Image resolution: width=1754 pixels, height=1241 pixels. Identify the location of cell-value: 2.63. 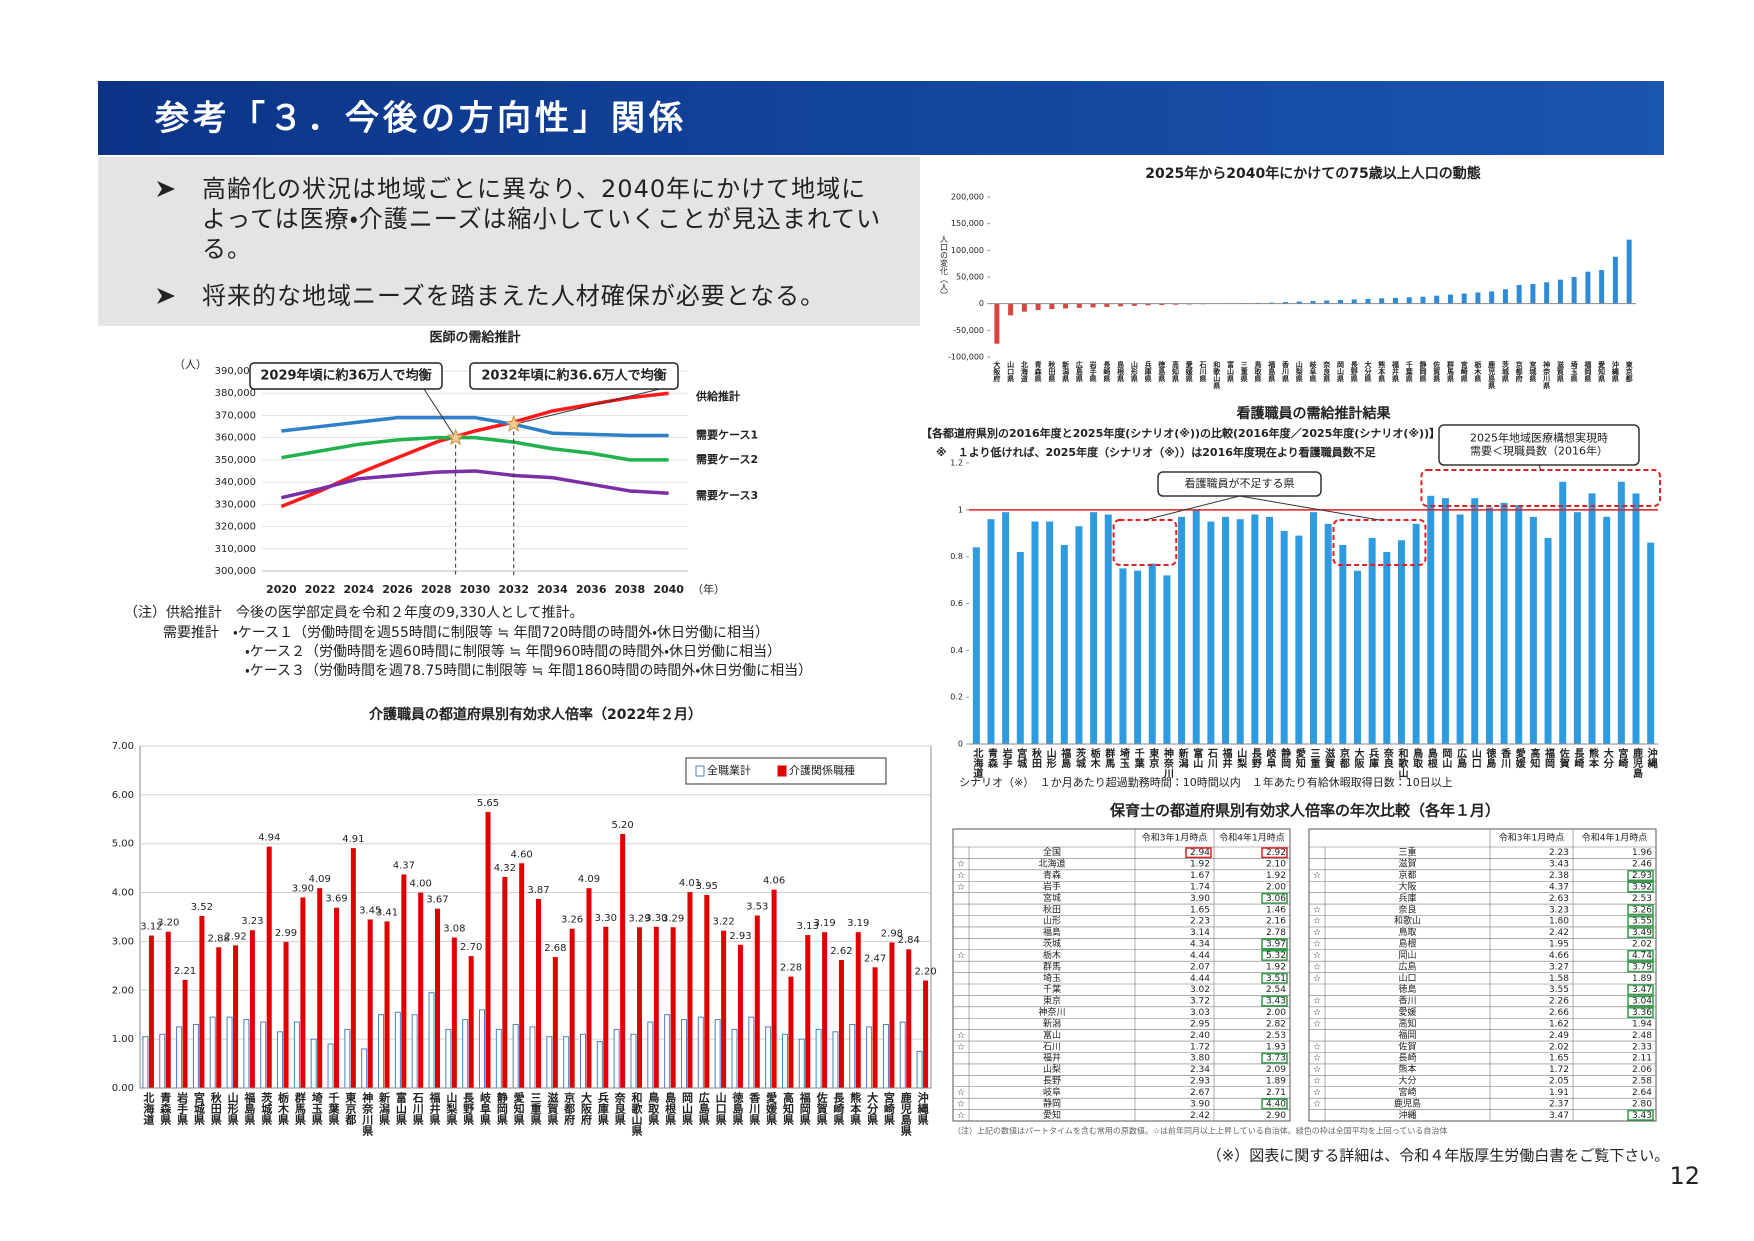
(1559, 899).